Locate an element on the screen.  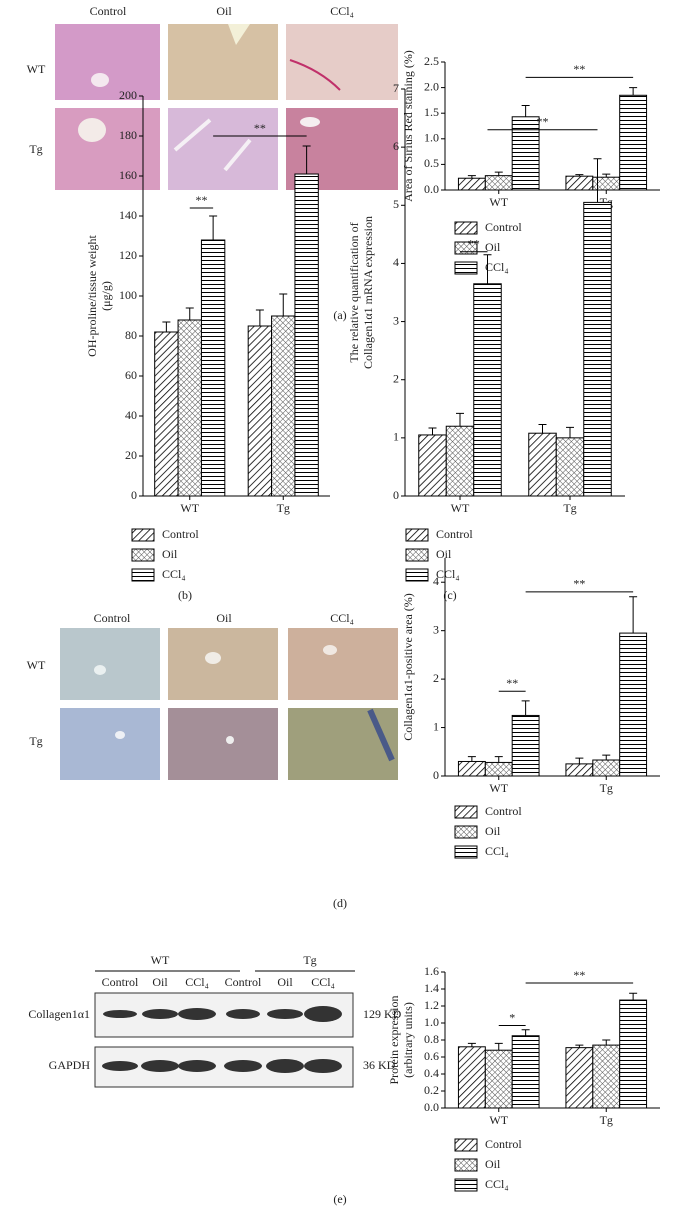
y-tick-label: 60 is located at coordinates (131, 375).